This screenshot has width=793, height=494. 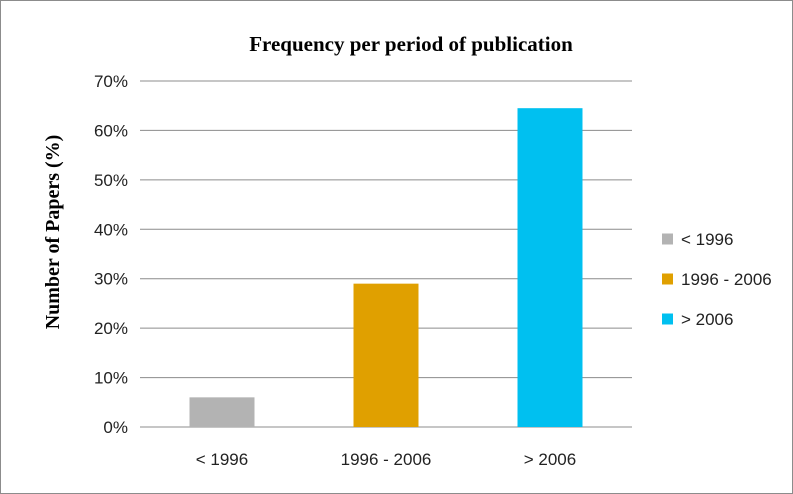 What do you see at coordinates (411, 44) in the screenshot?
I see `chart-title: Frequency per period of publication` at bounding box center [411, 44].